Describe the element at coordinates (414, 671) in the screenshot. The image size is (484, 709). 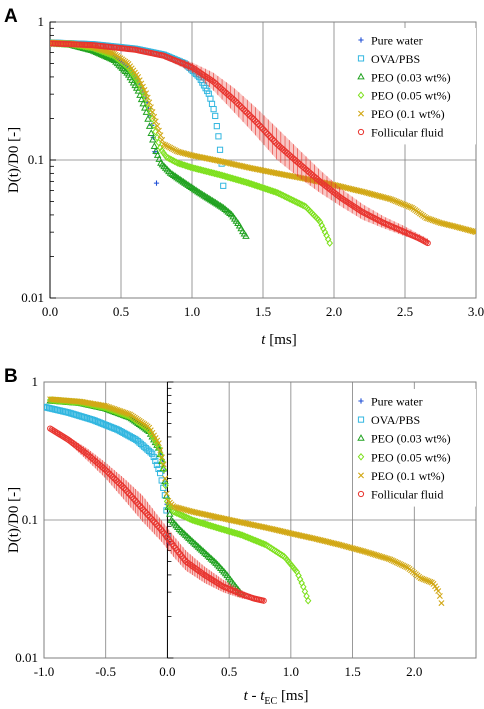
I see `x-tick-label: 2.0` at that location.